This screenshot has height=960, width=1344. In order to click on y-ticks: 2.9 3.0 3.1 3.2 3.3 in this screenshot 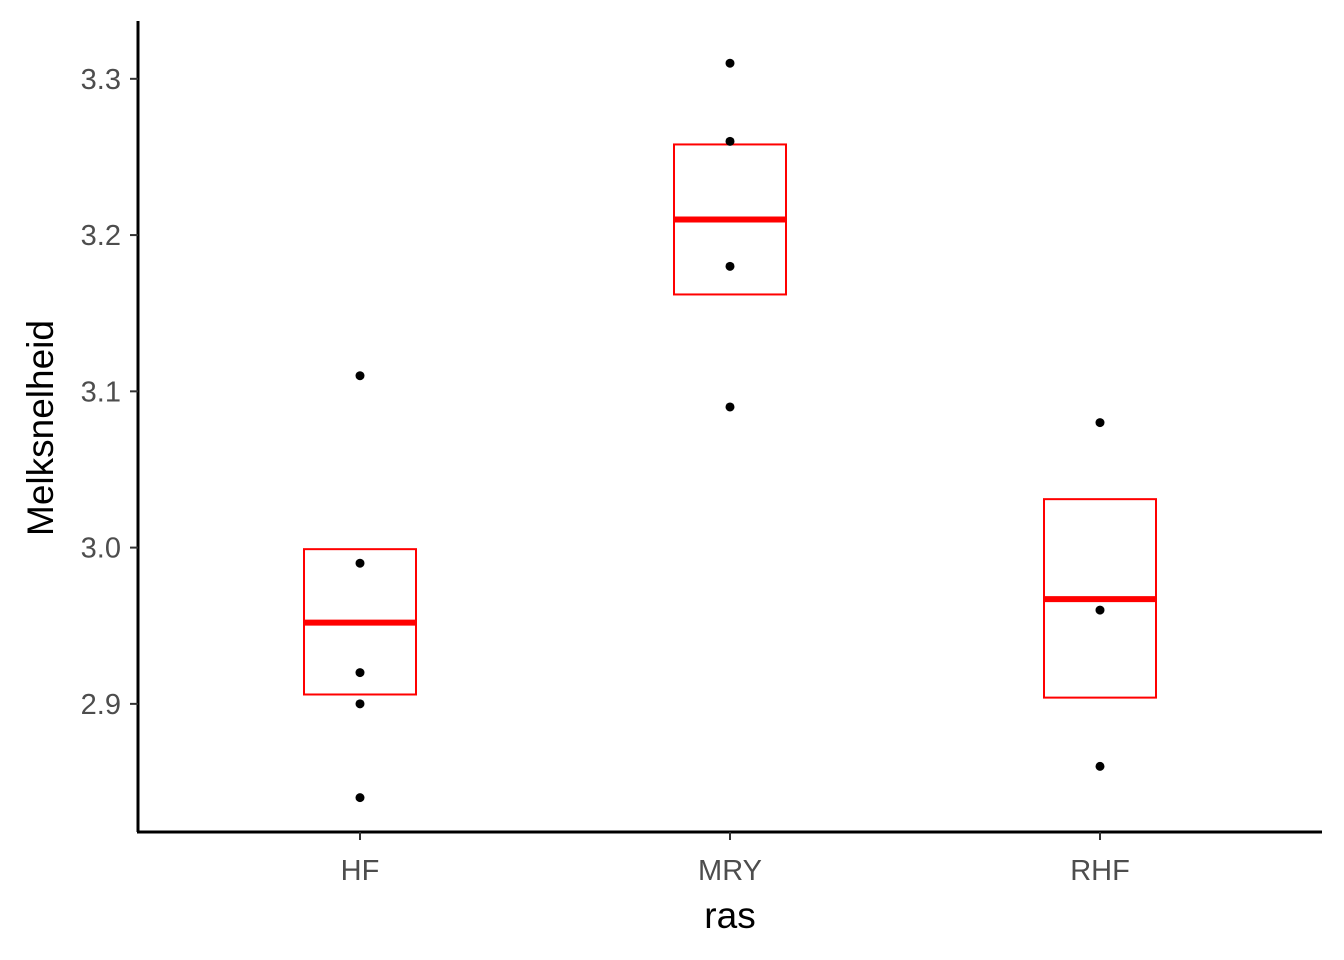, I will do `click(109, 392)`.